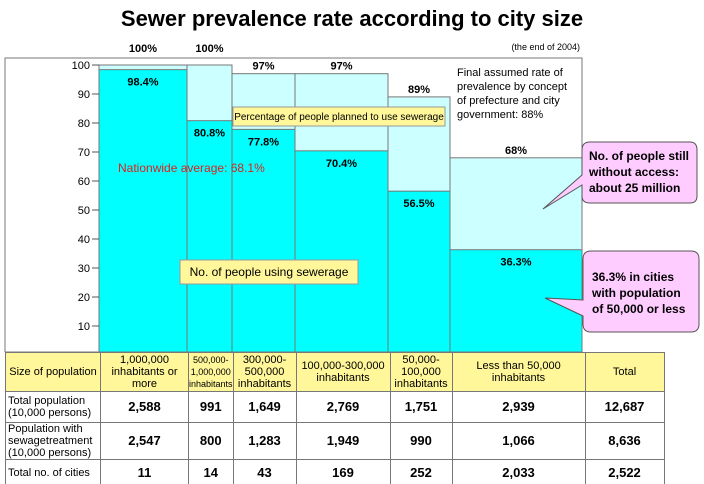 This screenshot has height=484, width=704. Describe the element at coordinates (418, 204) in the screenshot. I see `using-label: 56.5%` at that location.